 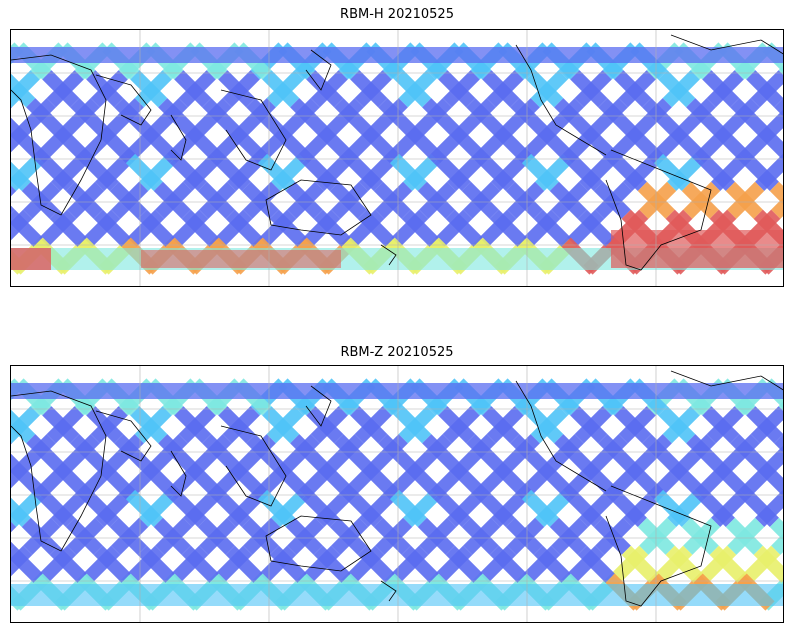 I want to click on south-band-hot, so click(x=241, y=259).